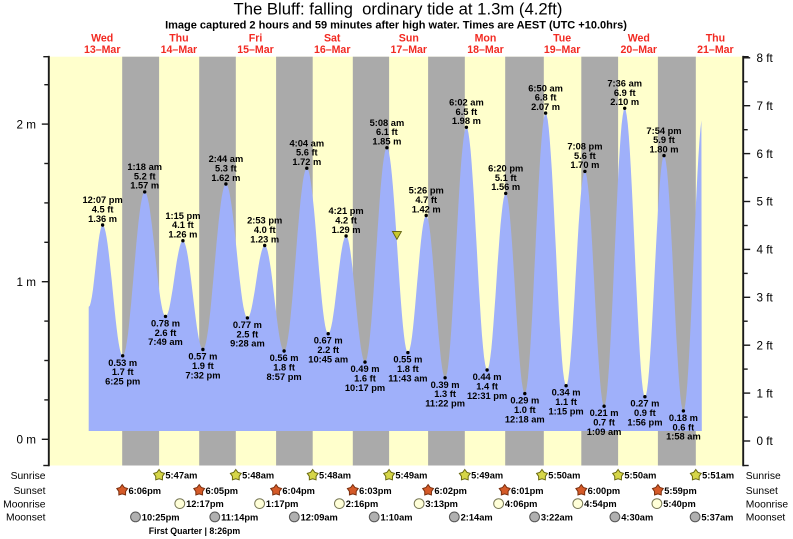 Image resolution: width=793 pixels, height=539 pixels. I want to click on svg-text: 4:06pm, so click(521, 504).